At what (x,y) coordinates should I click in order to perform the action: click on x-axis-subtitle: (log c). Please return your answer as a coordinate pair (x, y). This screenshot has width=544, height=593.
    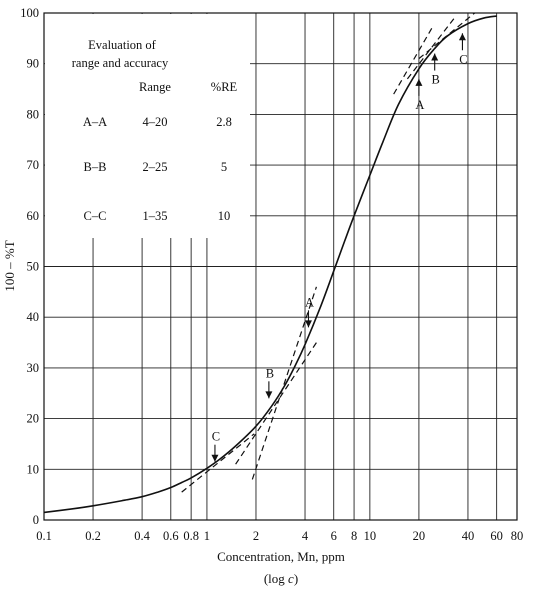
    Looking at the image, I should click on (281, 578).